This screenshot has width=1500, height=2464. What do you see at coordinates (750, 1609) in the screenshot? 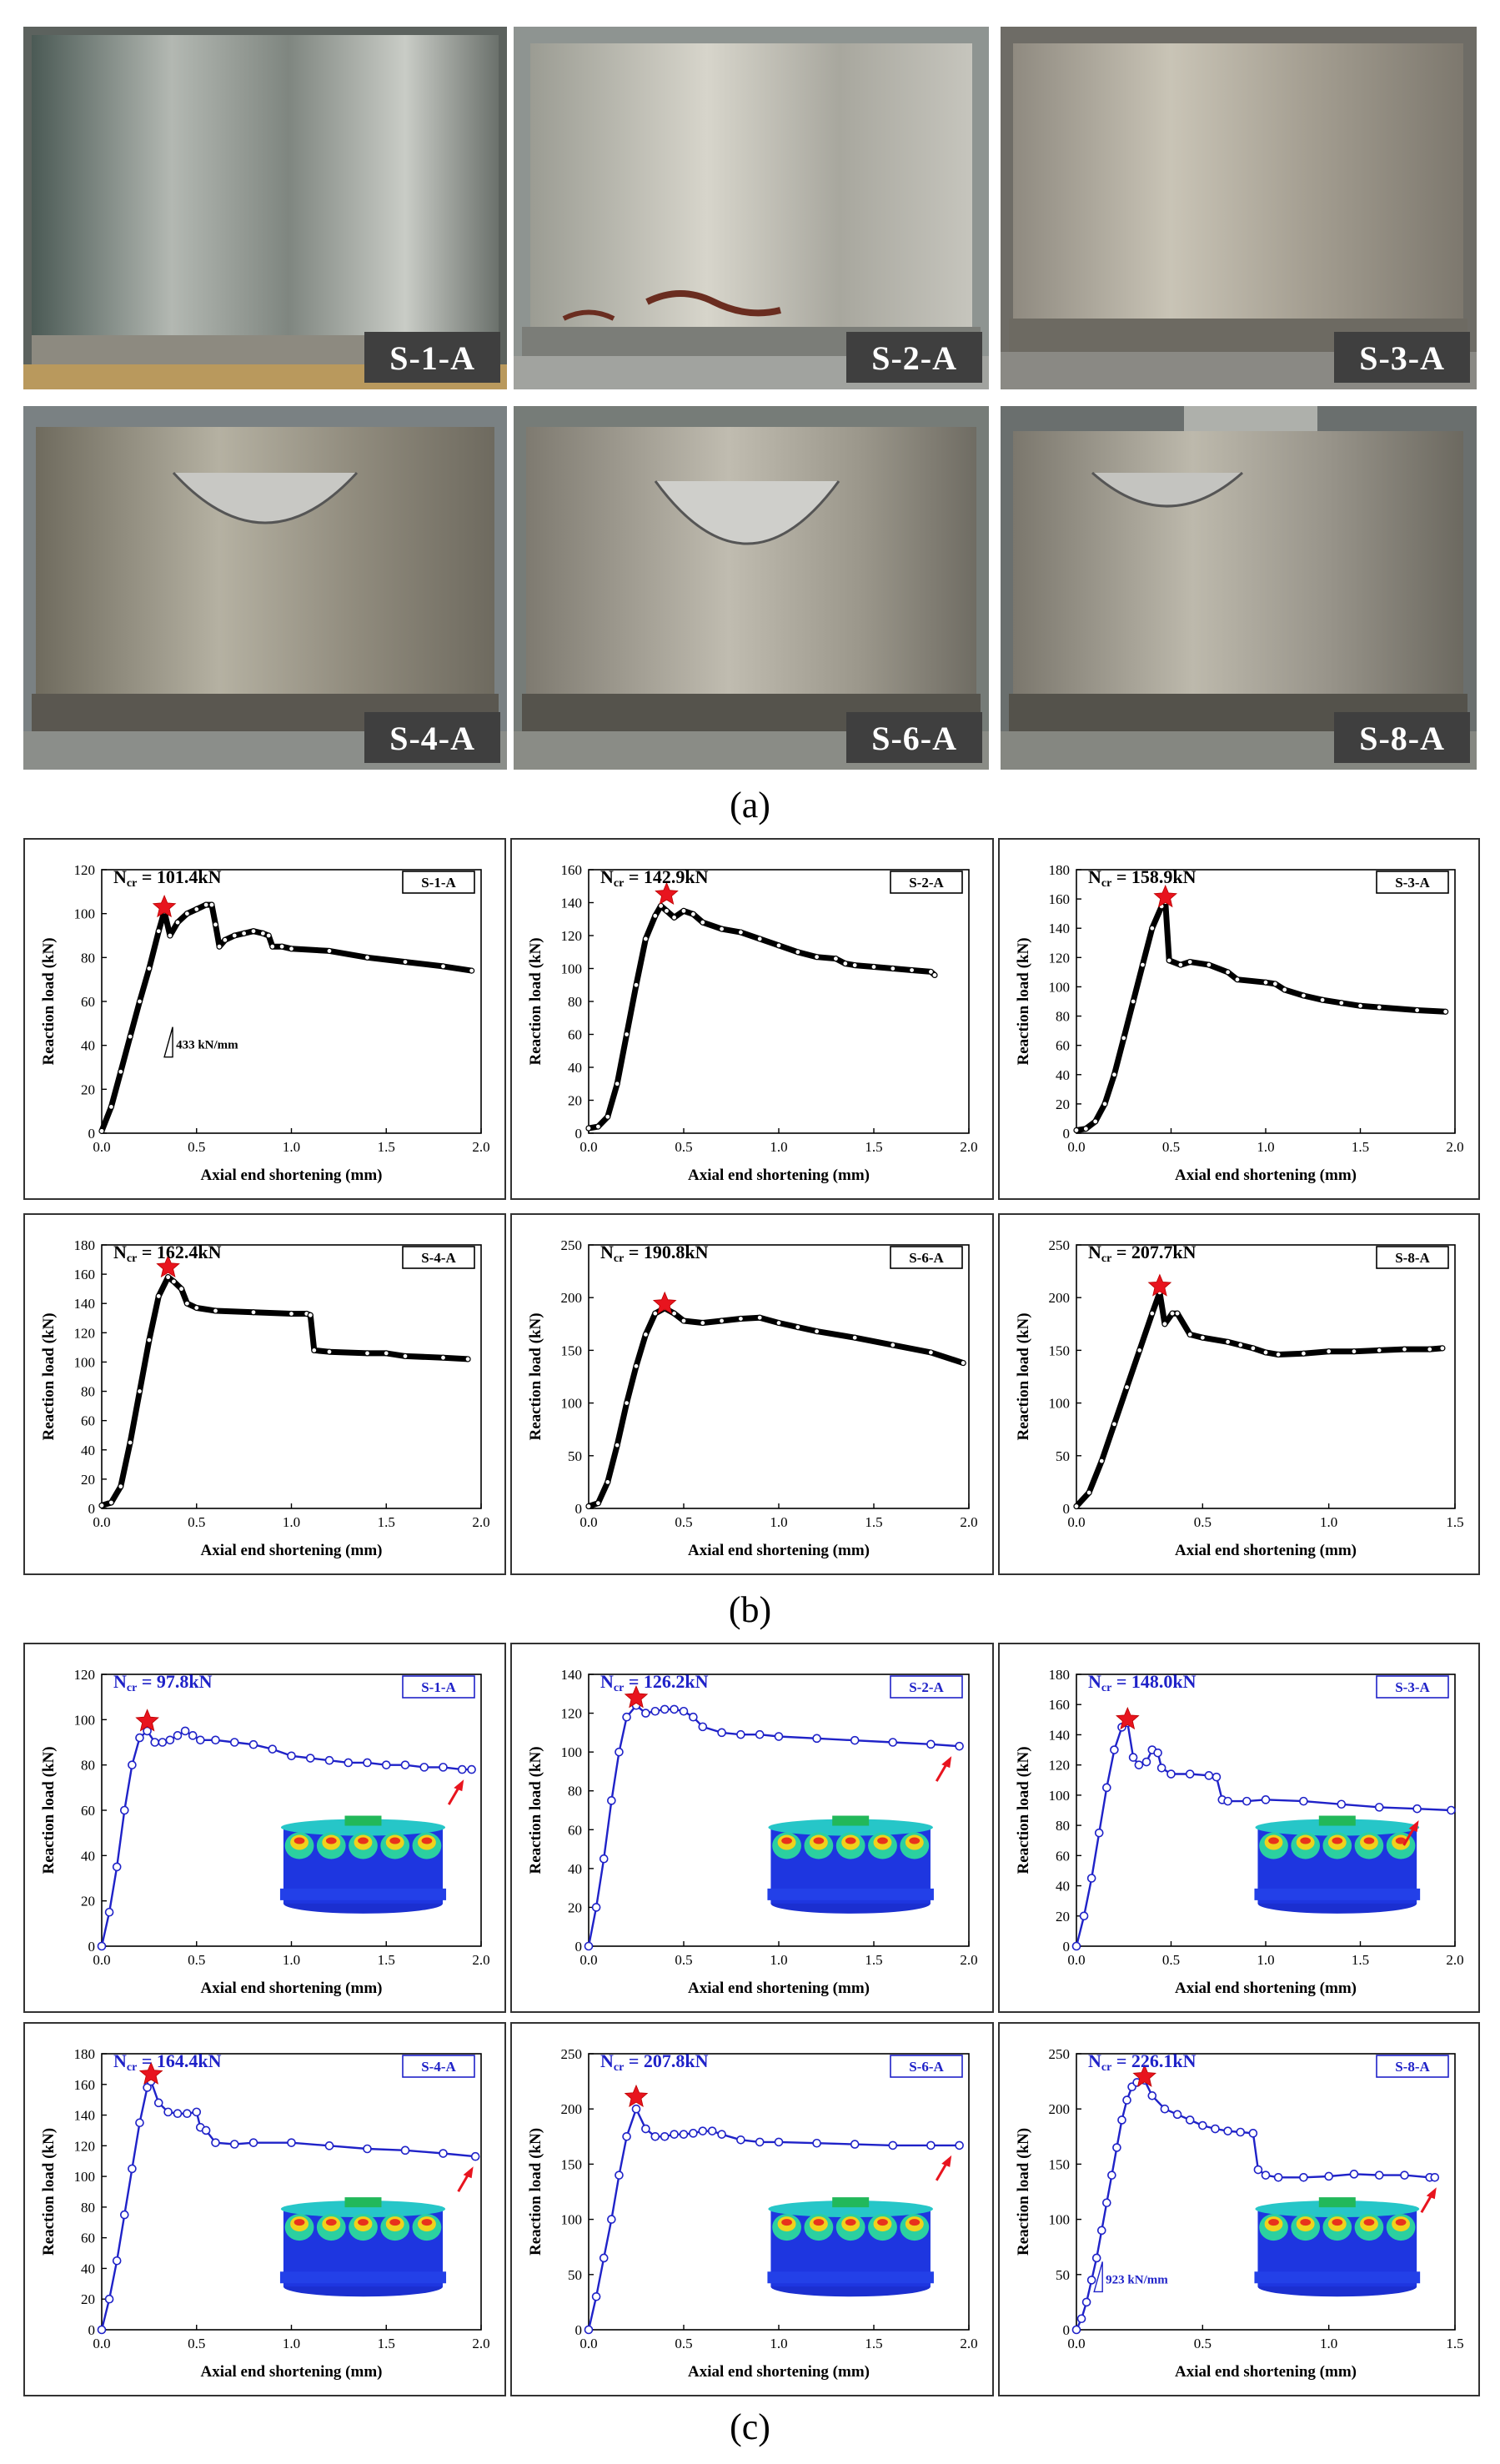
I see `caption-b: (b)` at bounding box center [750, 1609].